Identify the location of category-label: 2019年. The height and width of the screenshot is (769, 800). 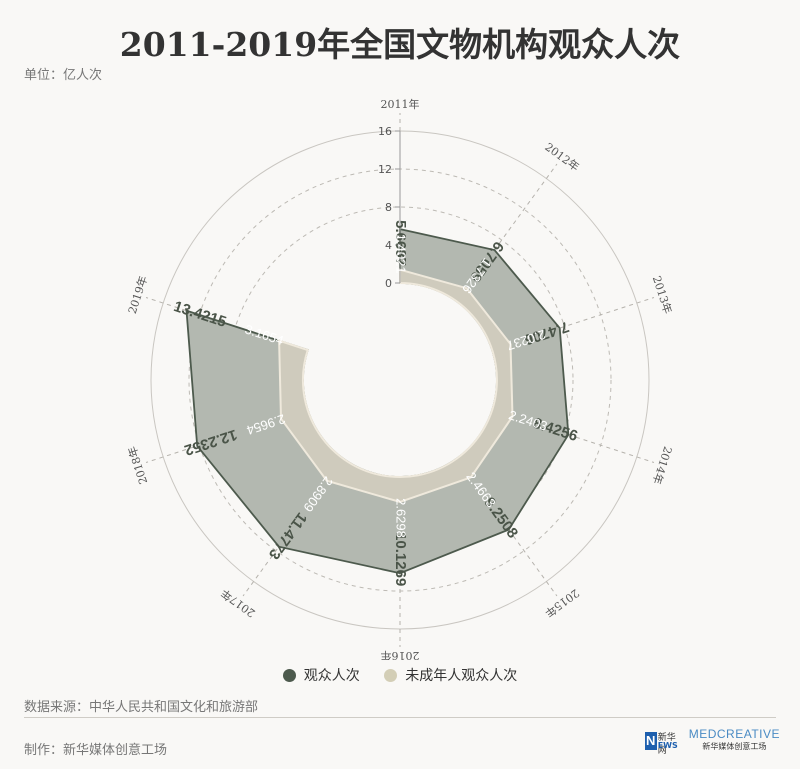
(137, 294).